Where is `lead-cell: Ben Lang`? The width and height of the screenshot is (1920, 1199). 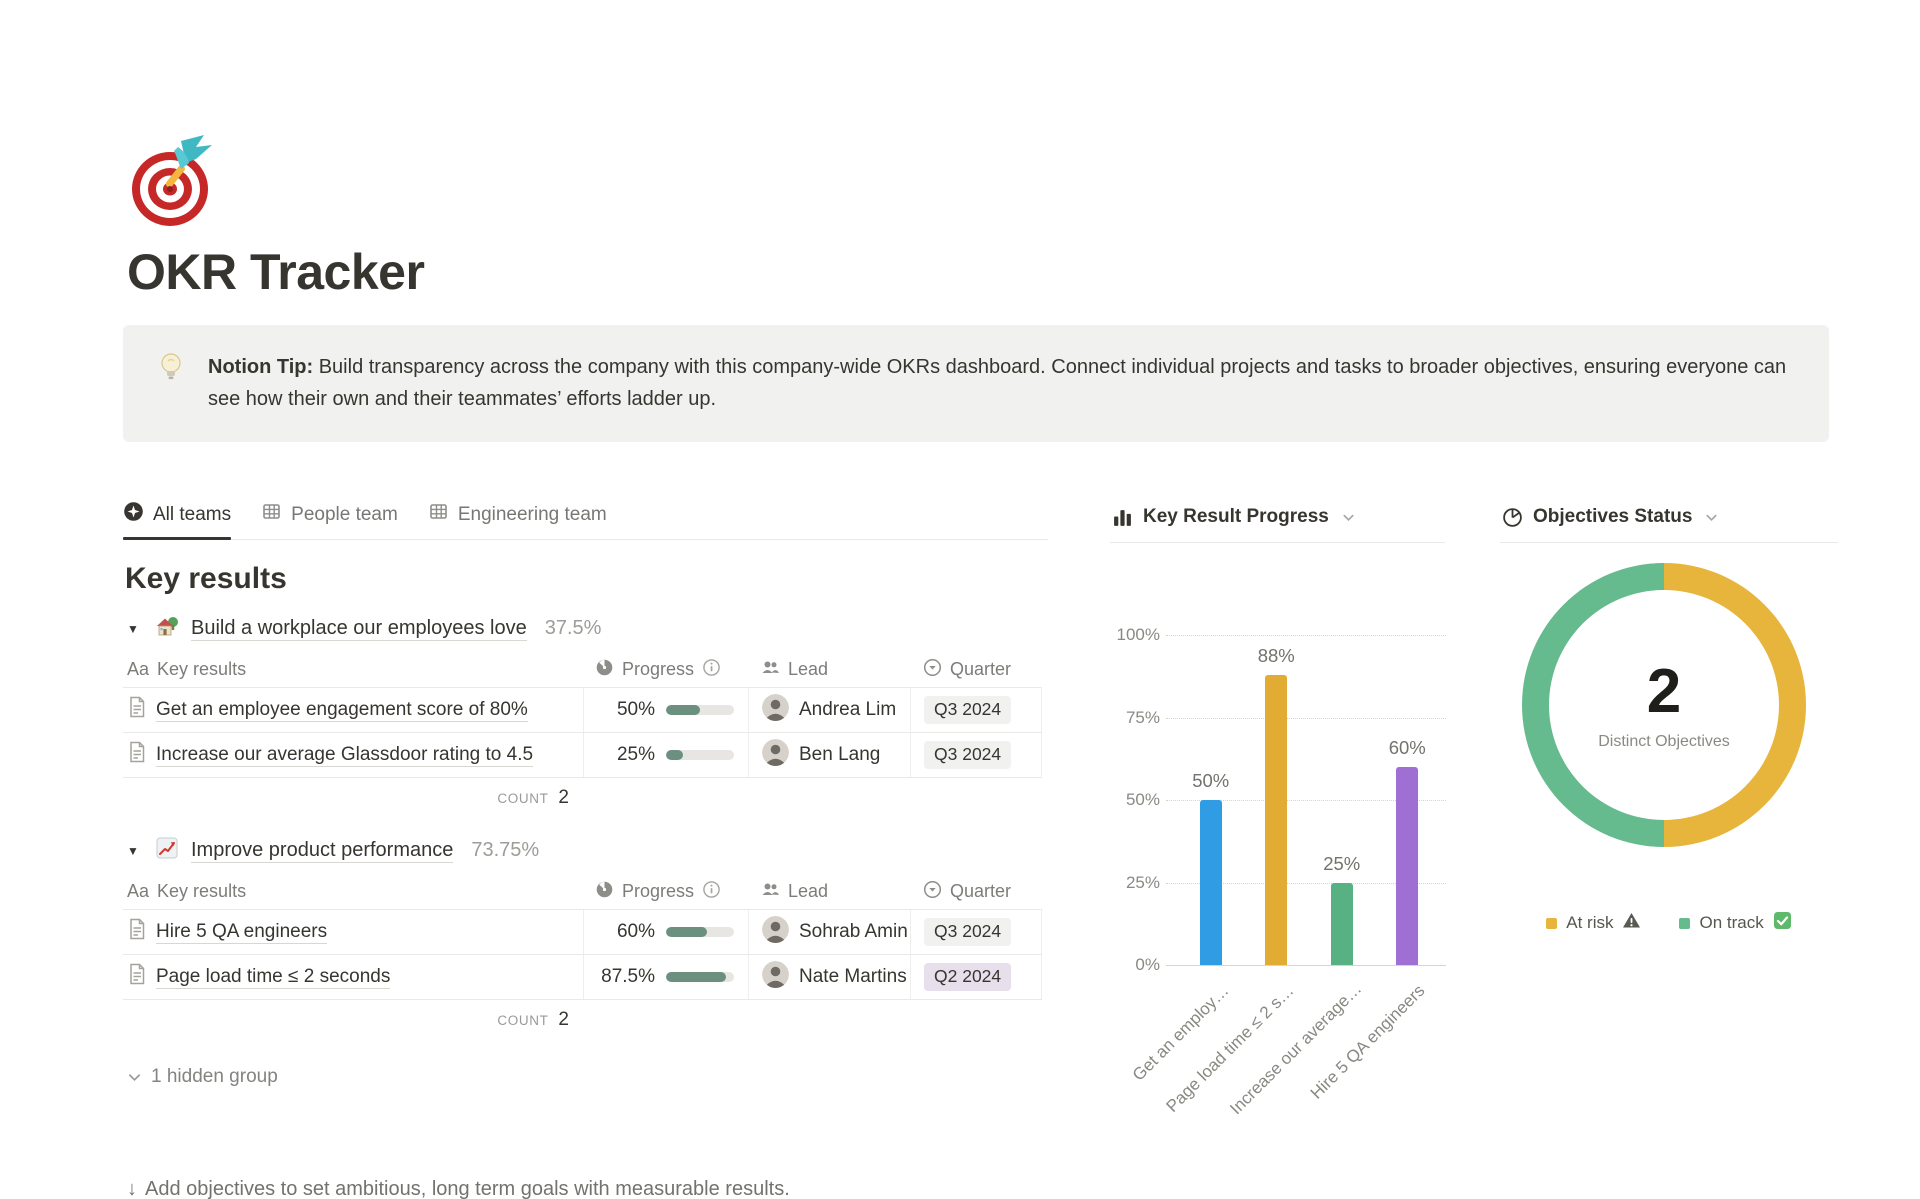 lead-cell: Ben Lang is located at coordinates (829, 755).